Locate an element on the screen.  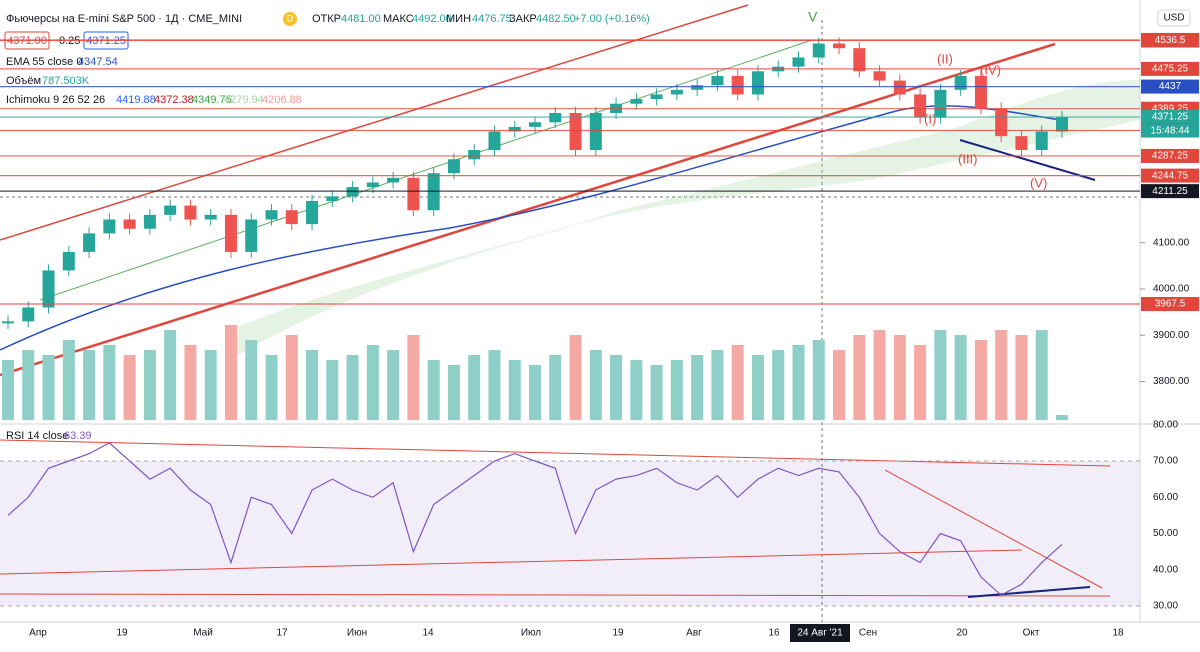
wave-label: (IV) is located at coordinates (990, 69).